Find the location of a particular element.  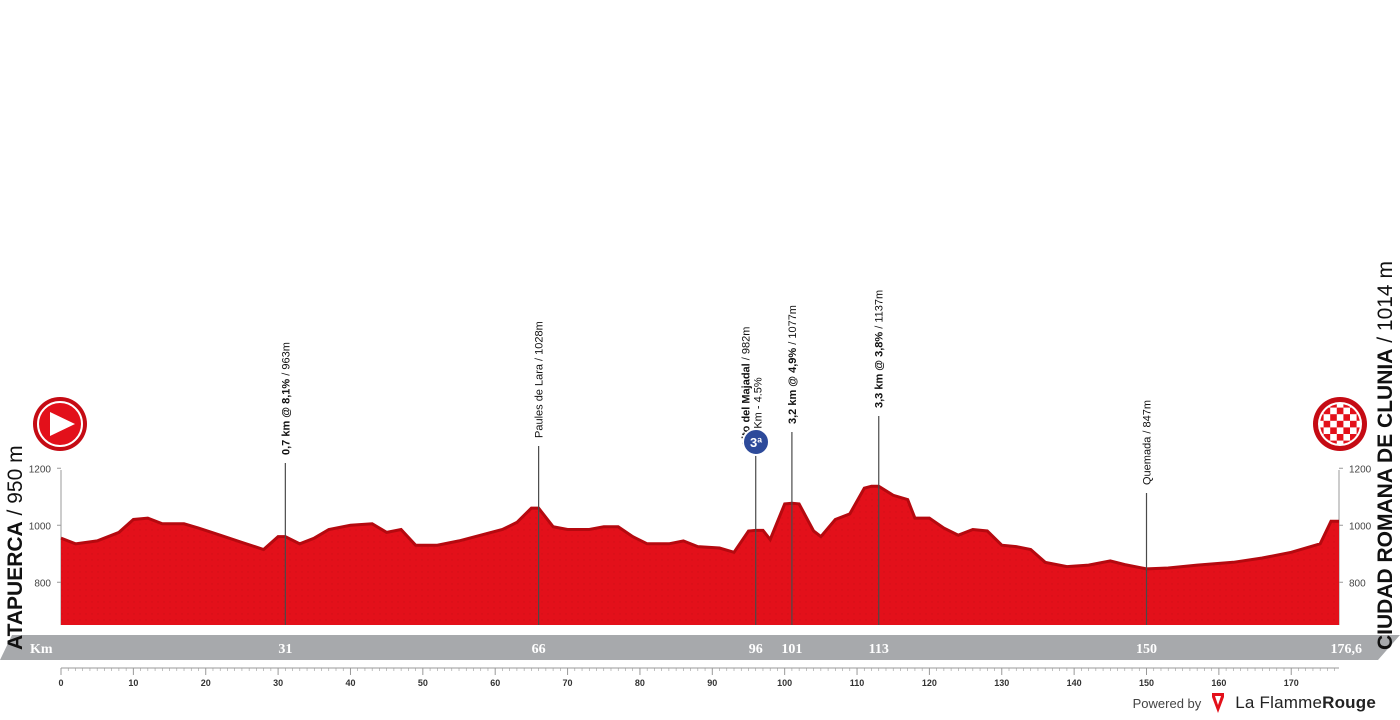

flame-rouge-logo-icon is located at coordinates (1218, 703).